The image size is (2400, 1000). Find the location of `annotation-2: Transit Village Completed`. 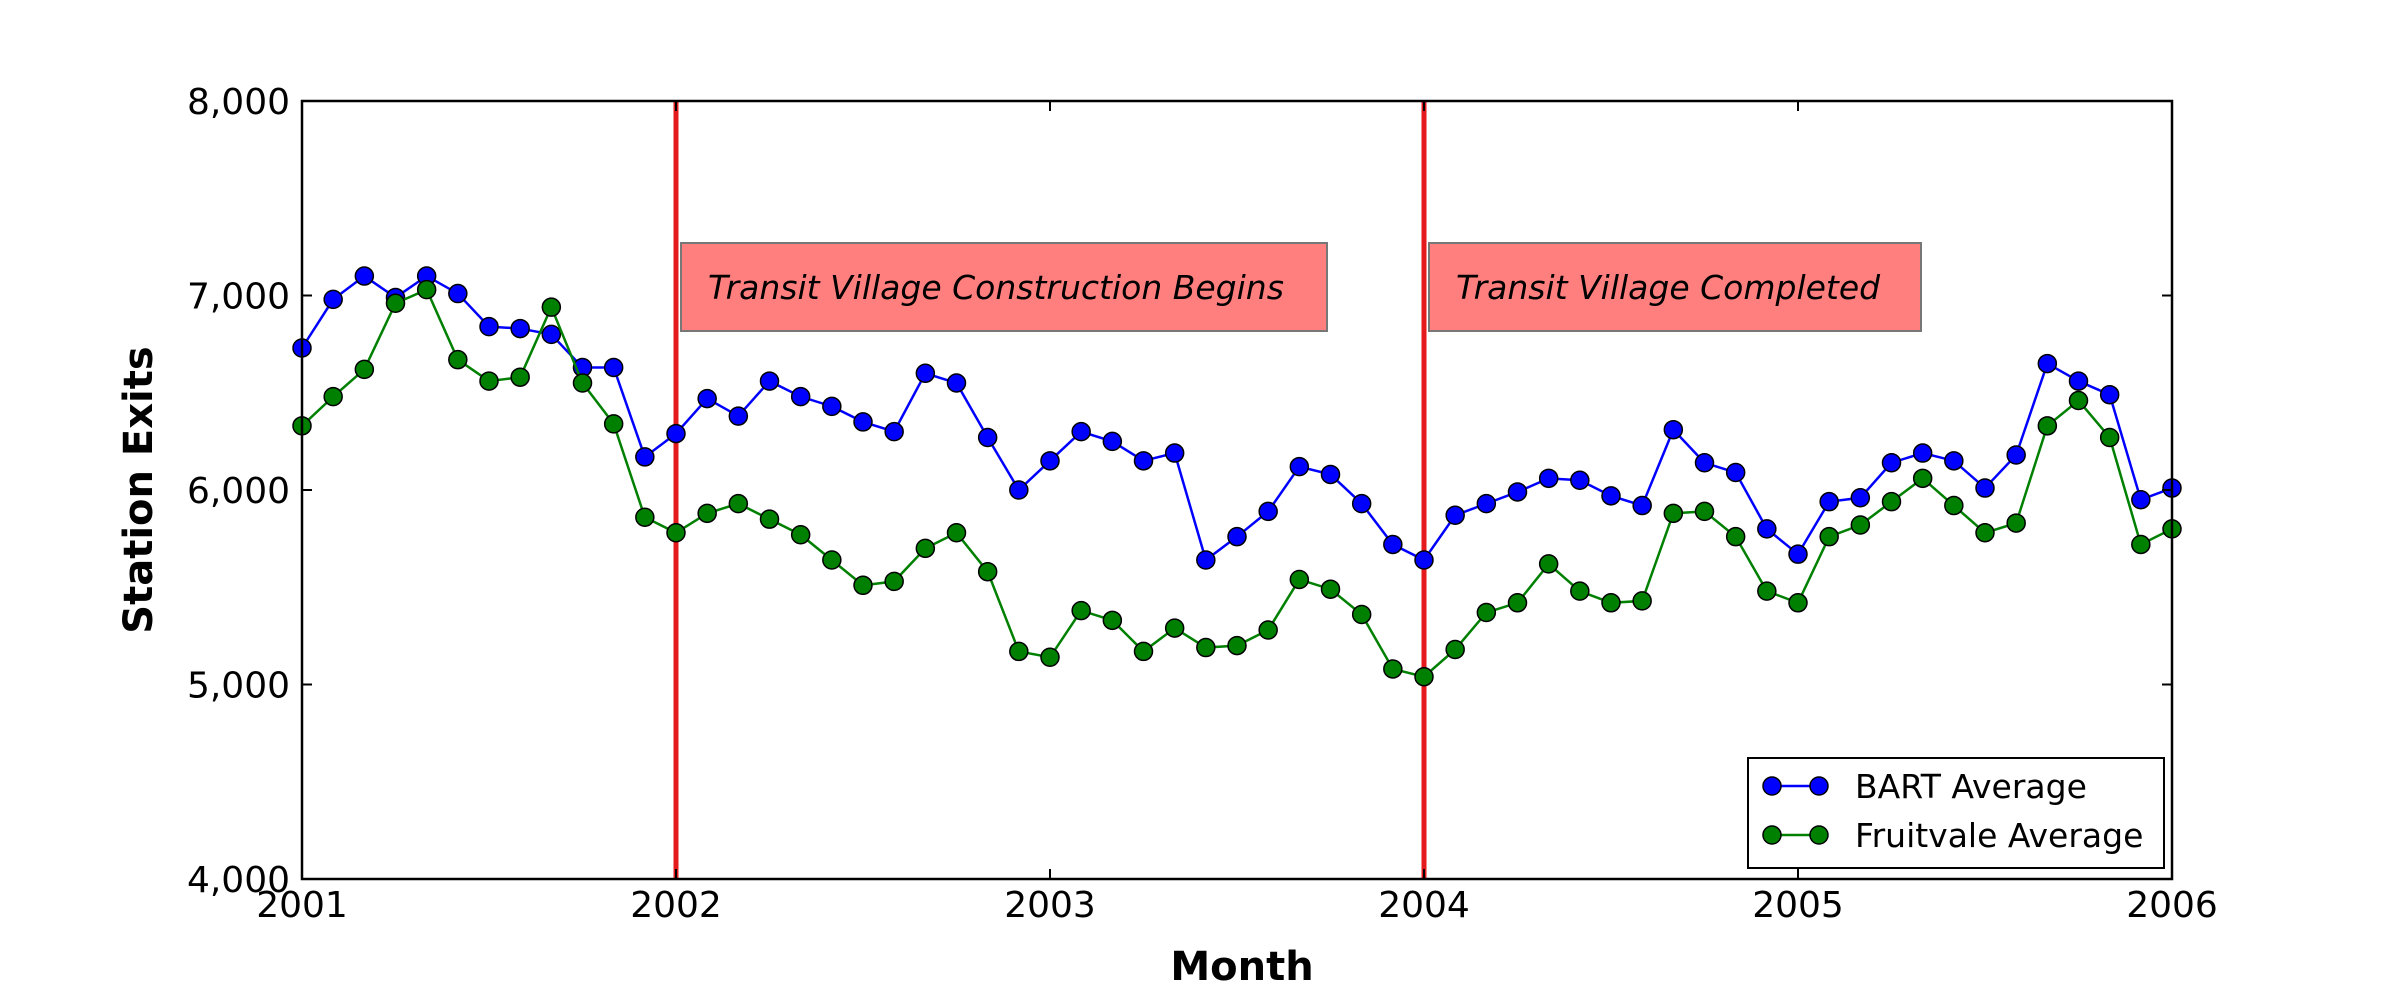

annotation-2: Transit Village Completed is located at coordinates (1675, 287).